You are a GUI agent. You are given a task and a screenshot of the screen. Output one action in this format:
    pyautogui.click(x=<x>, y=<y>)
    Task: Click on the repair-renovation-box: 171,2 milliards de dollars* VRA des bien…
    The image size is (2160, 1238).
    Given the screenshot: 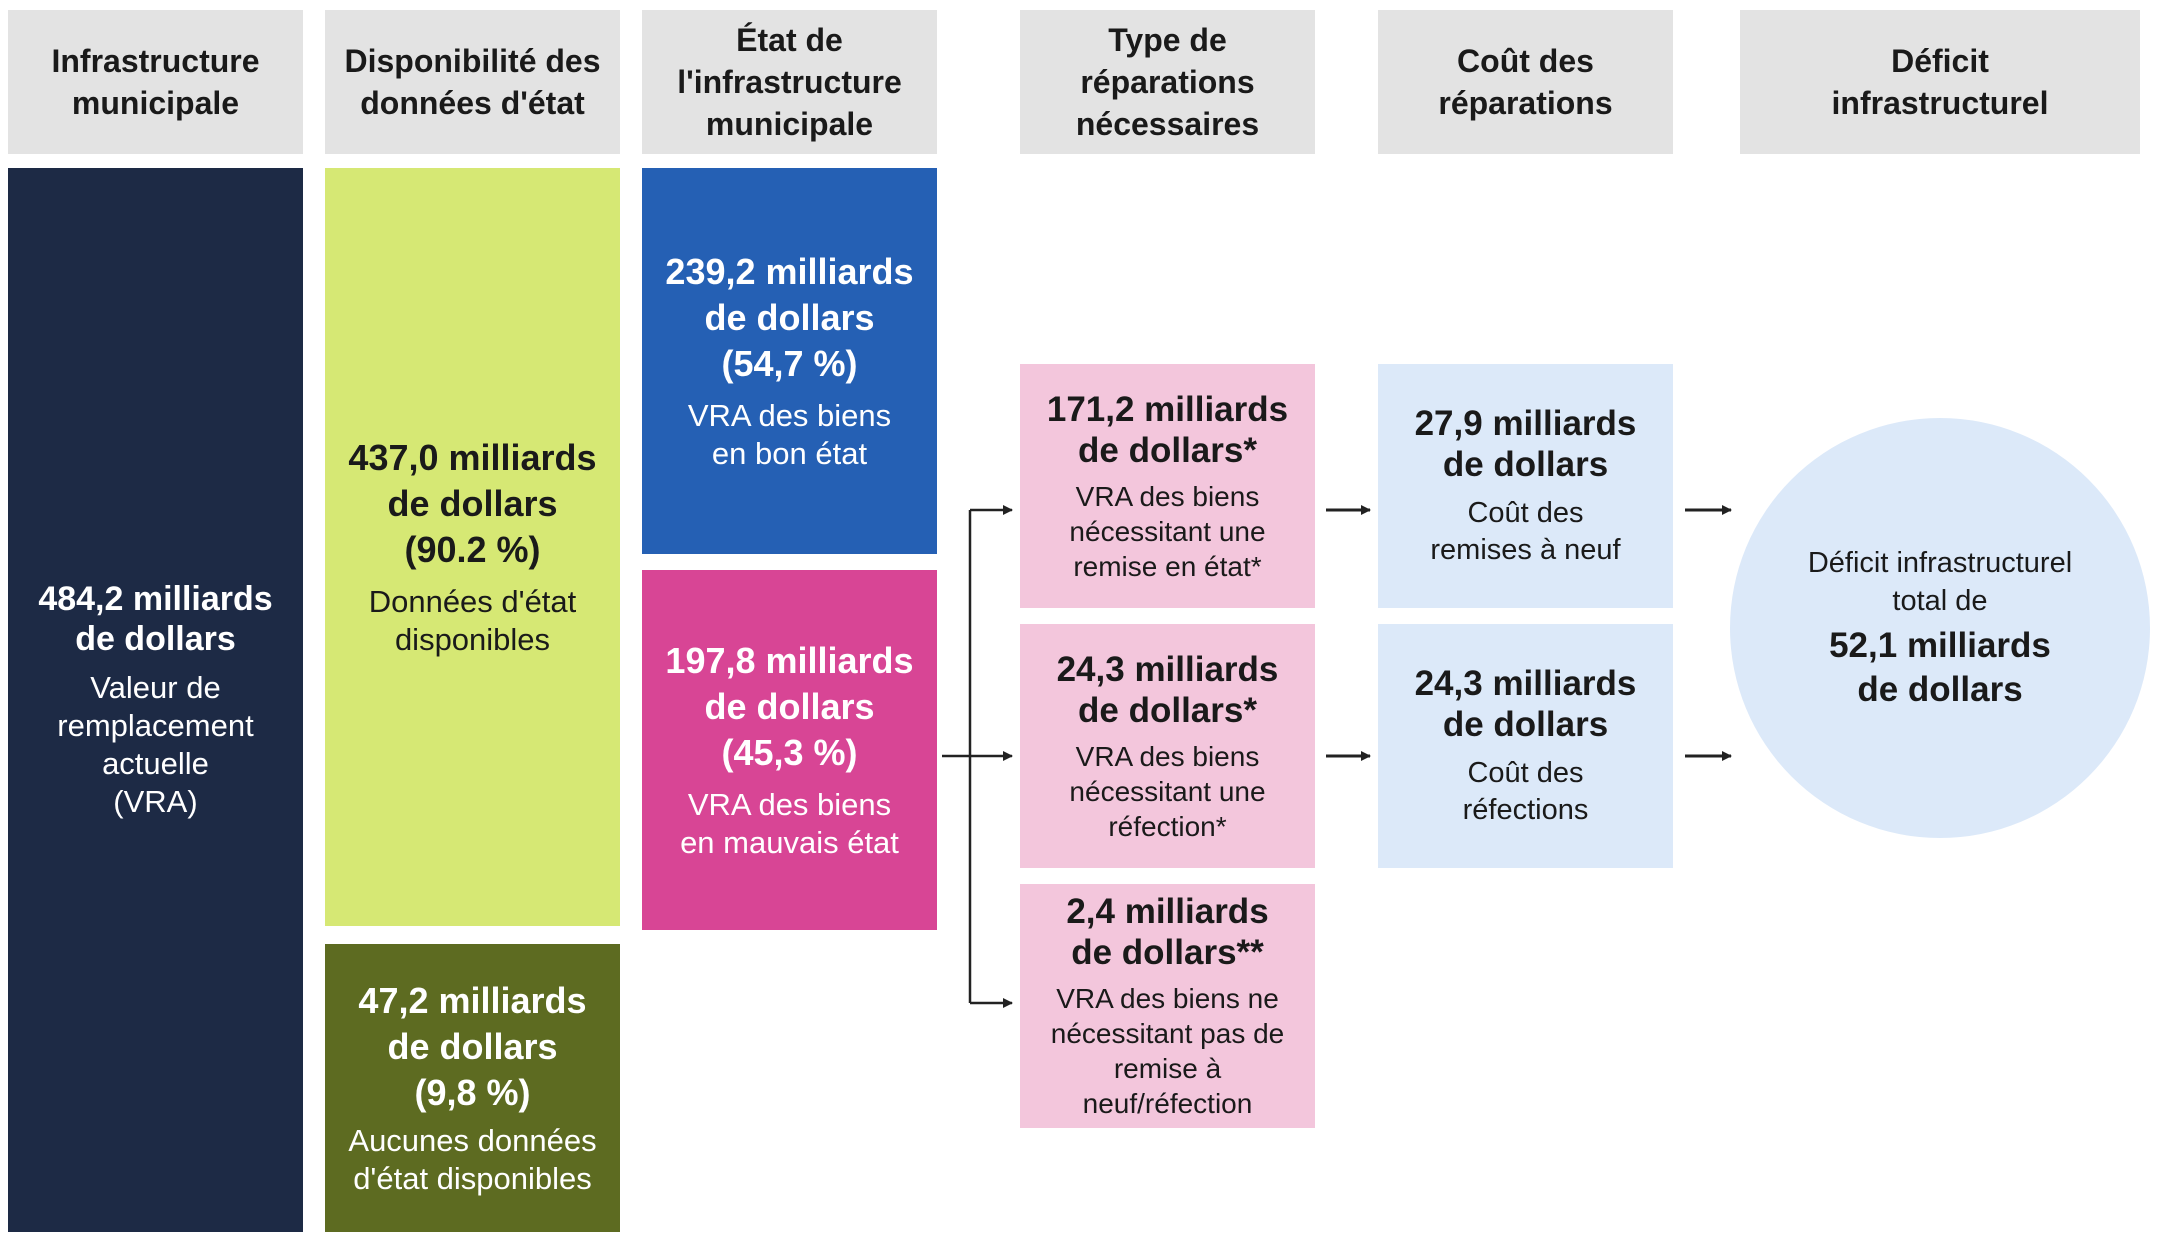 What is the action you would take?
    pyautogui.click(x=1167, y=486)
    